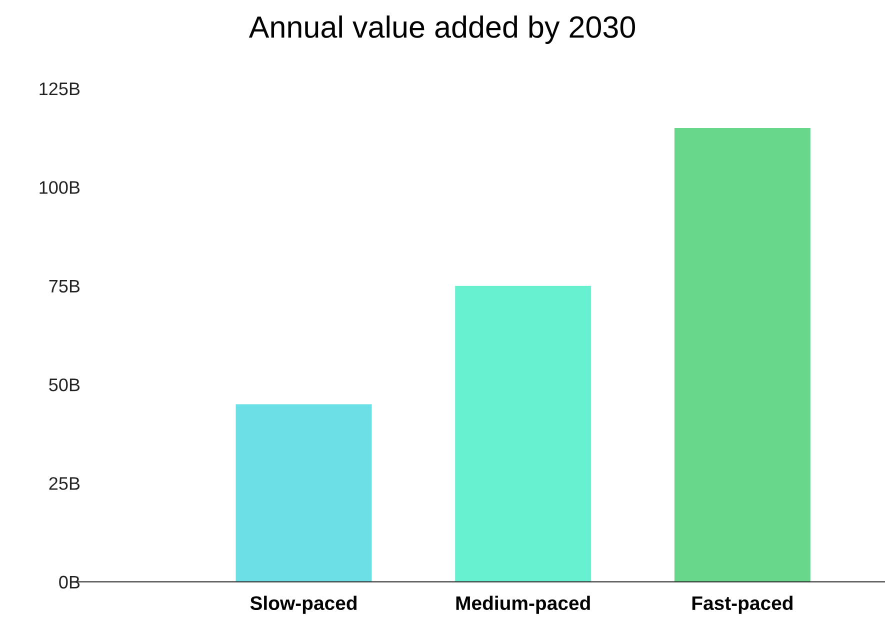  What do you see at coordinates (64, 286) in the screenshot?
I see `y-tick-label: 75B` at bounding box center [64, 286].